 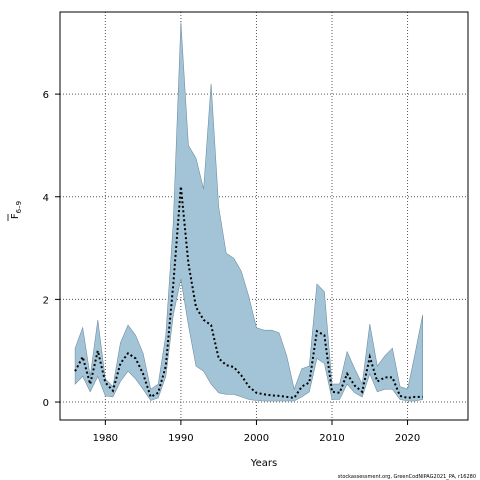 I want to click on x-tick-label: 2000, so click(x=256, y=438).